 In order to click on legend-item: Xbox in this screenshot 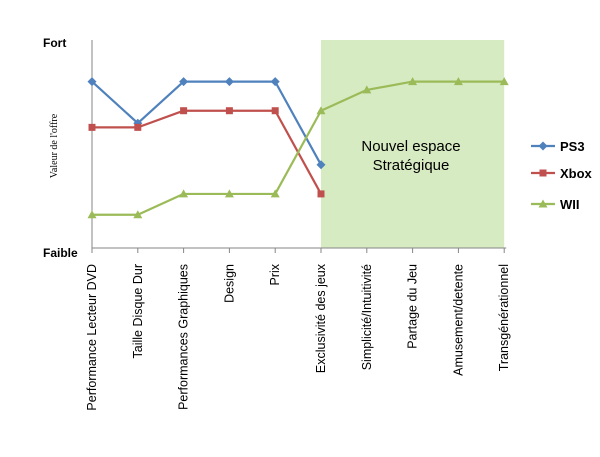, I will do `click(562, 173)`.